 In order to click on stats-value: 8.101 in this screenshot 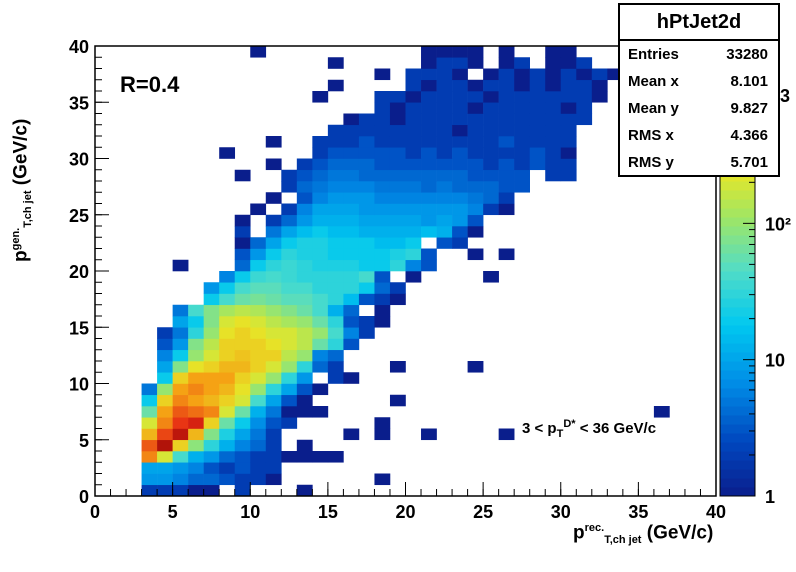, I will do `click(749, 81)`.